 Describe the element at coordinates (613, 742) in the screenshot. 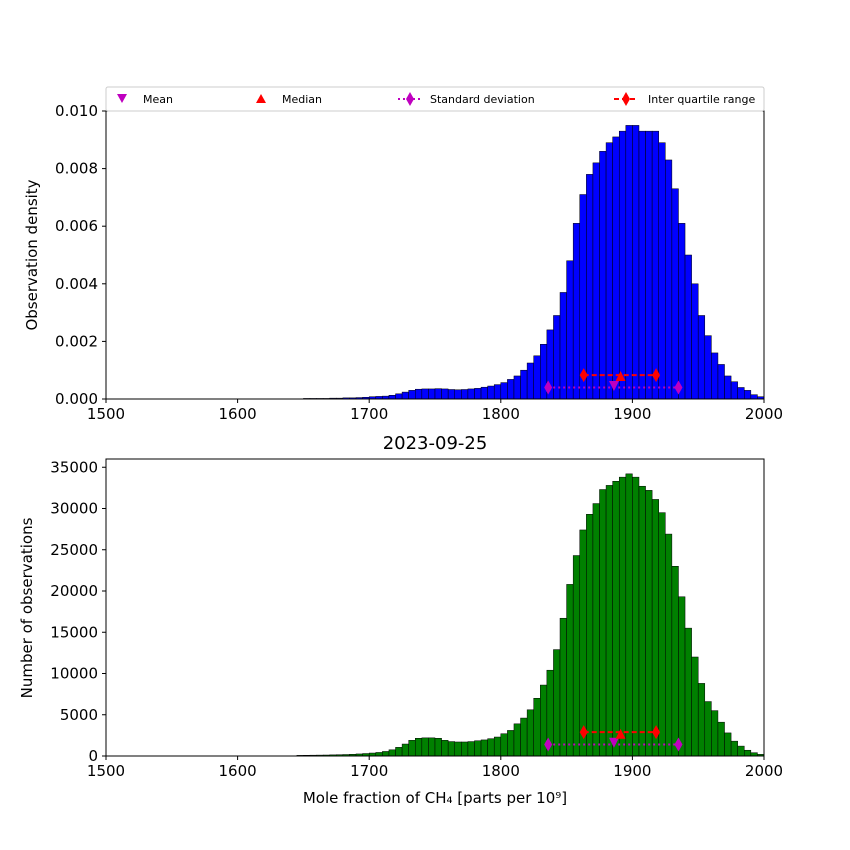

I see `bottom-mean-marker` at that location.